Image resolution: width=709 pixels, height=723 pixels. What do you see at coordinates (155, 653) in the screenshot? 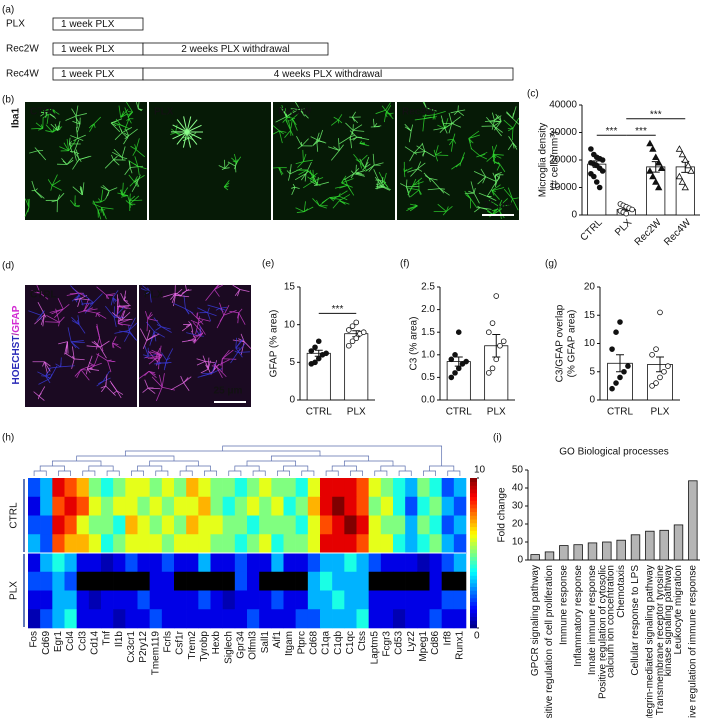
I see `gene-label: Tmem119` at bounding box center [155, 653].